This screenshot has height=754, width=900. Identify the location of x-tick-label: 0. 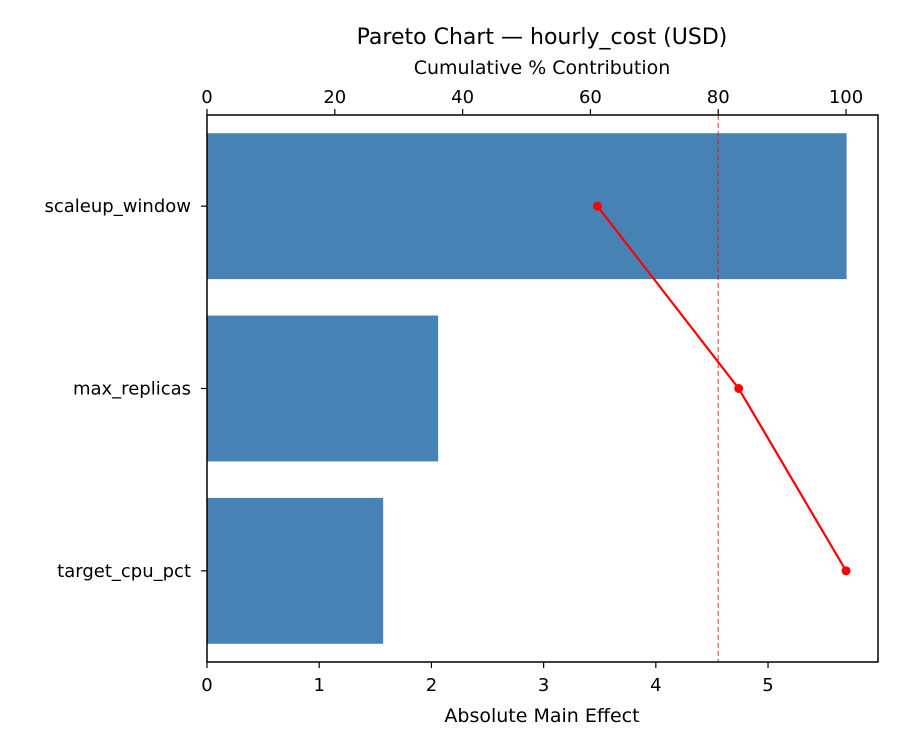
(206, 685).